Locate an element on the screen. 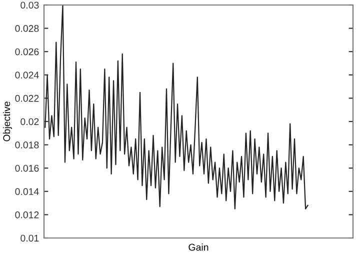 The image size is (357, 262). y-tick-label: 0.022 is located at coordinates (27, 98).